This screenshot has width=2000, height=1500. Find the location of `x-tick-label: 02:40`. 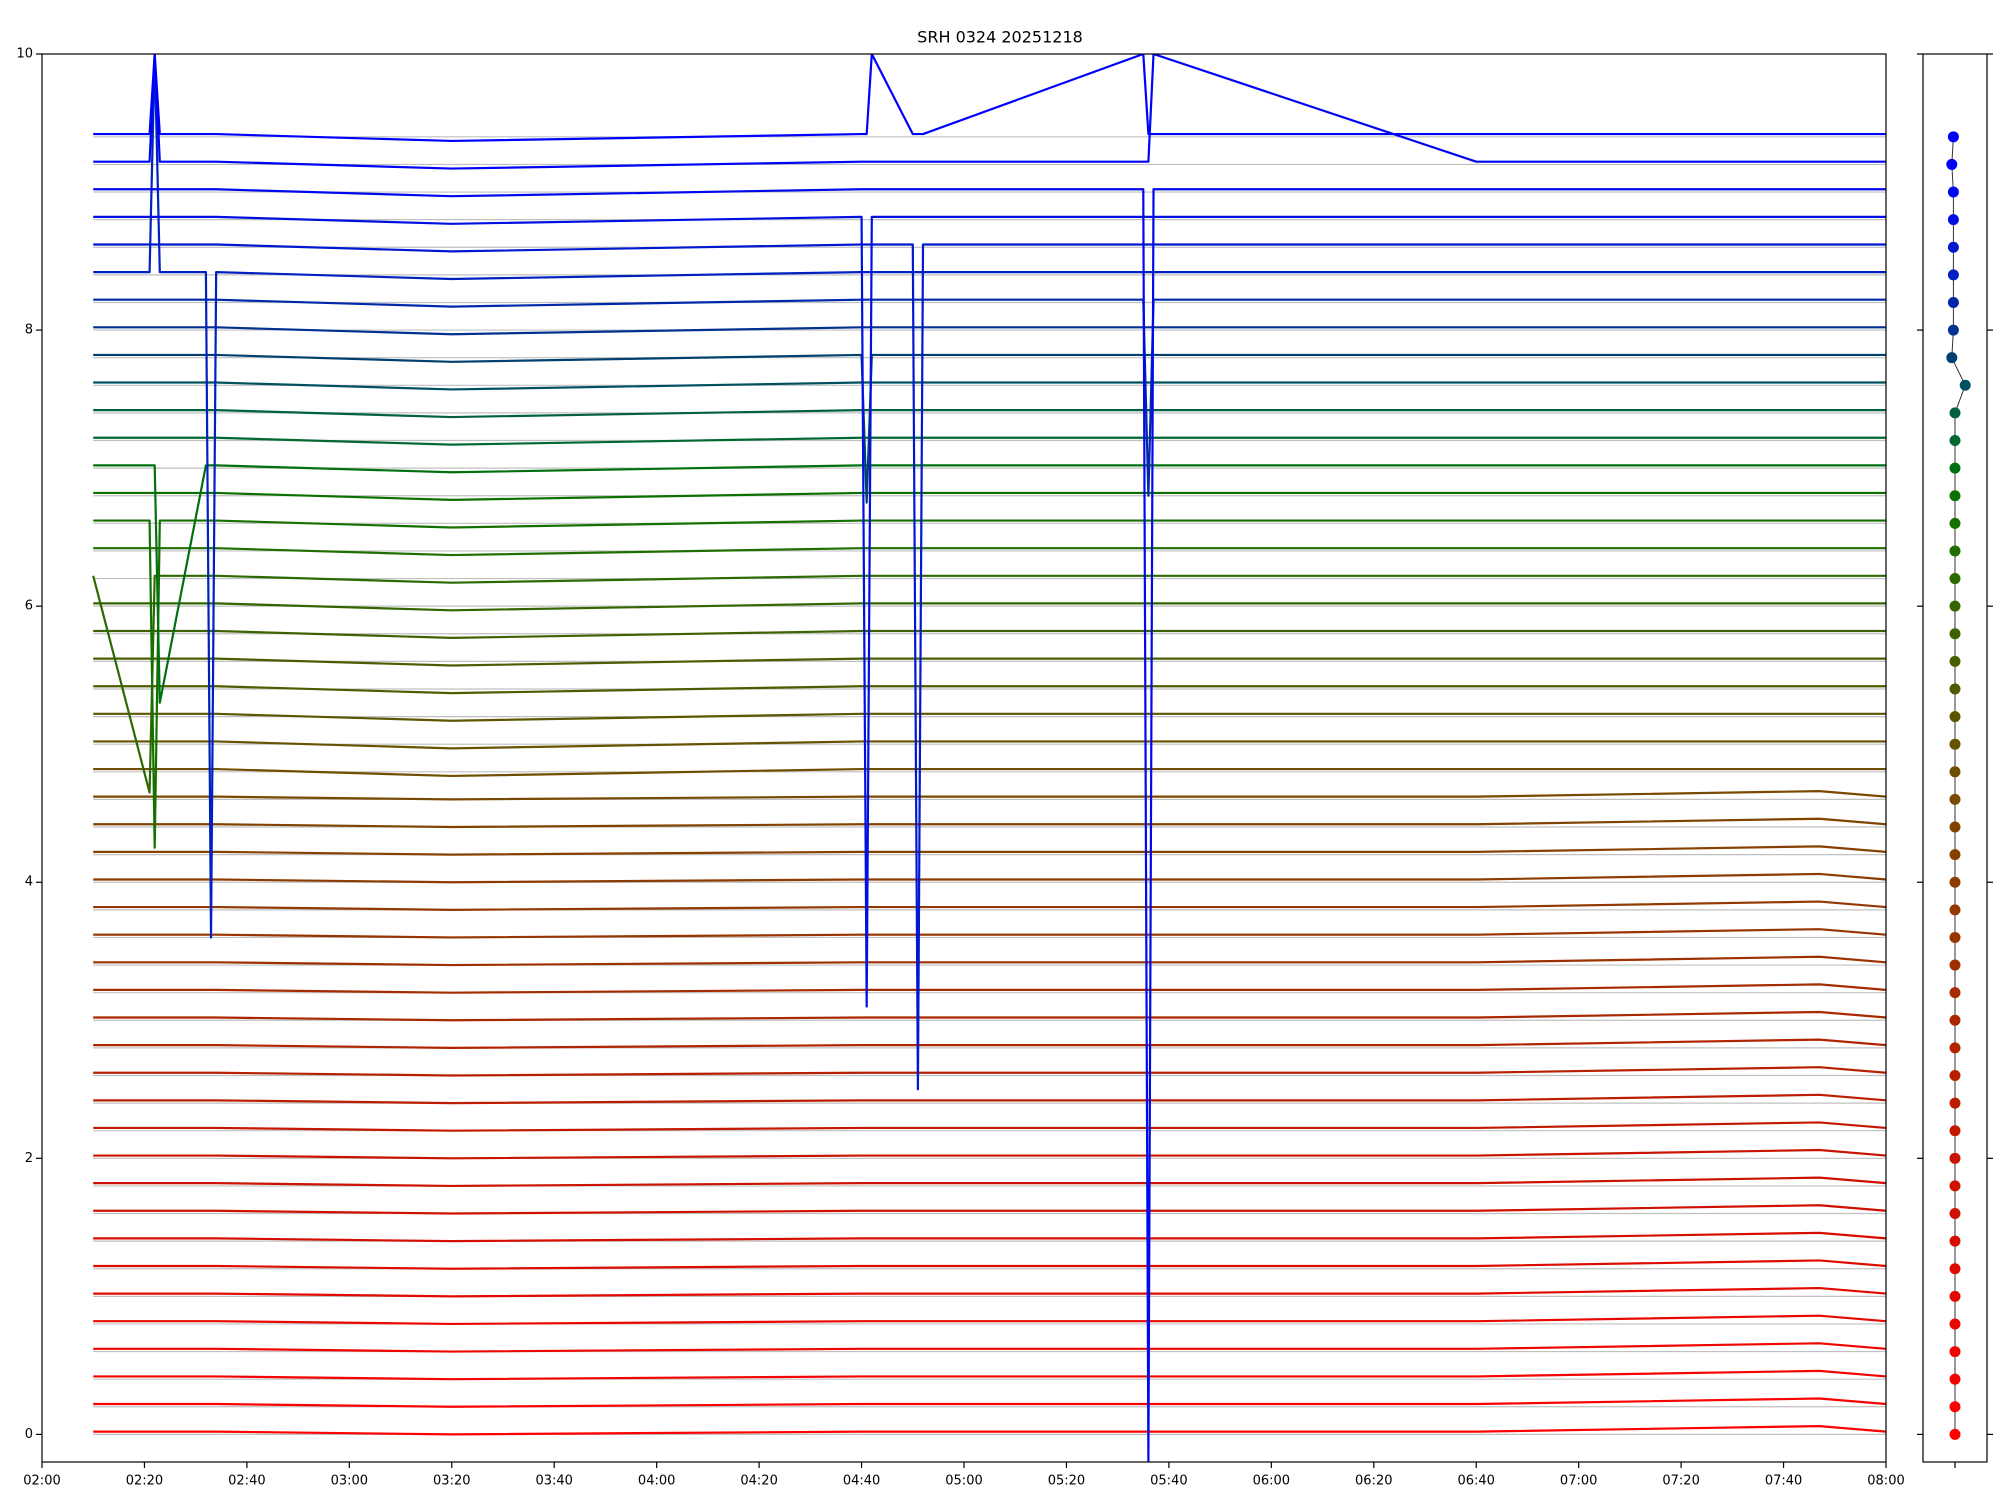

x-tick-label: 02:40 is located at coordinates (246, 1481).